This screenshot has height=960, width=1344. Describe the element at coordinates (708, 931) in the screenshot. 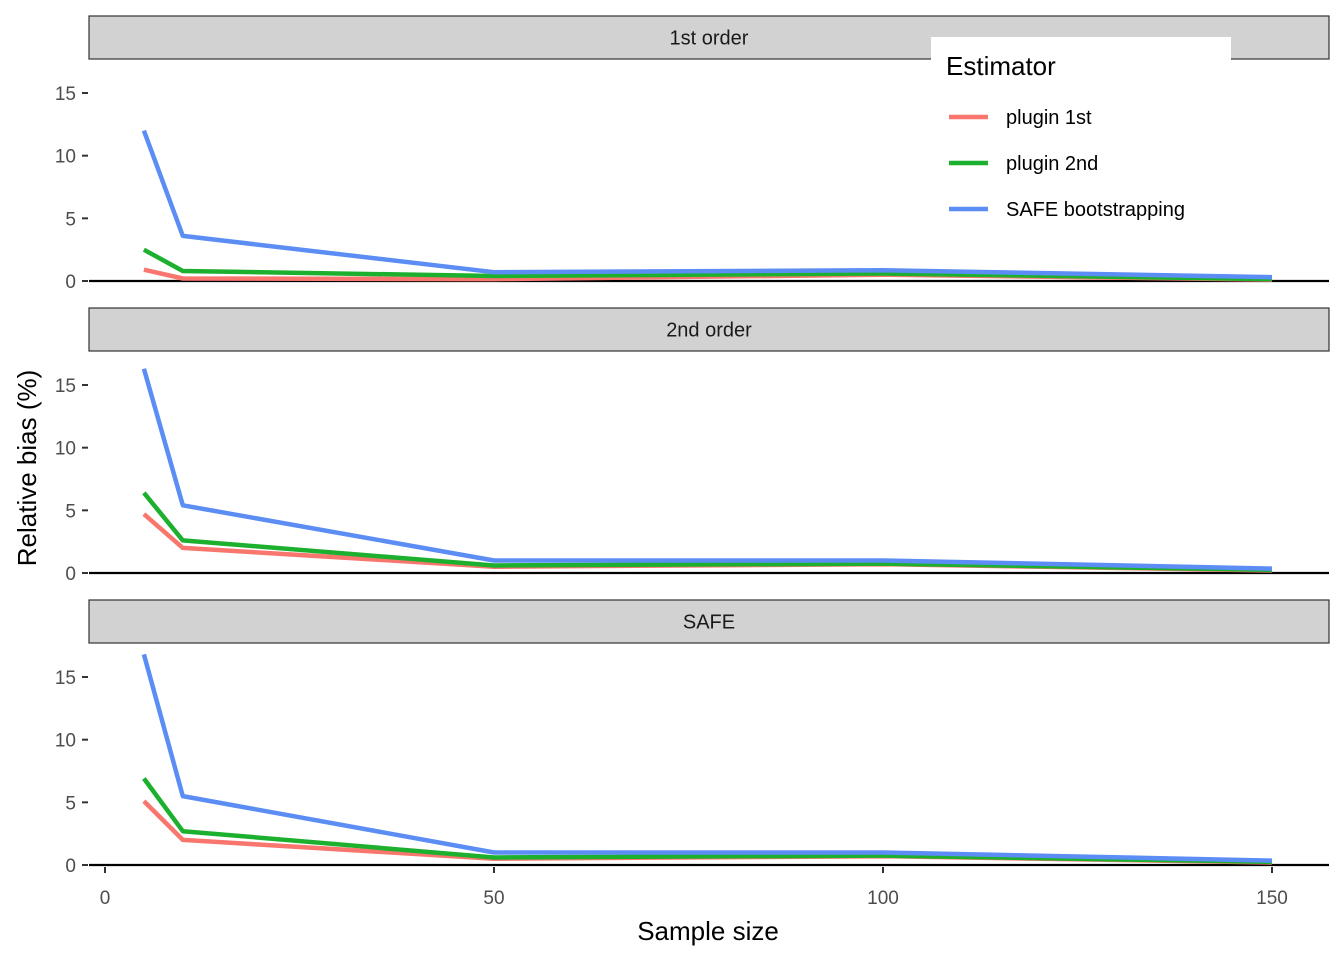

I see `x-axis-title: Sample size` at that location.